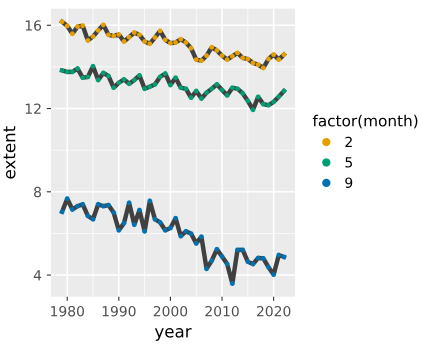  I want to click on x-tick-label: 2010, so click(222, 311).